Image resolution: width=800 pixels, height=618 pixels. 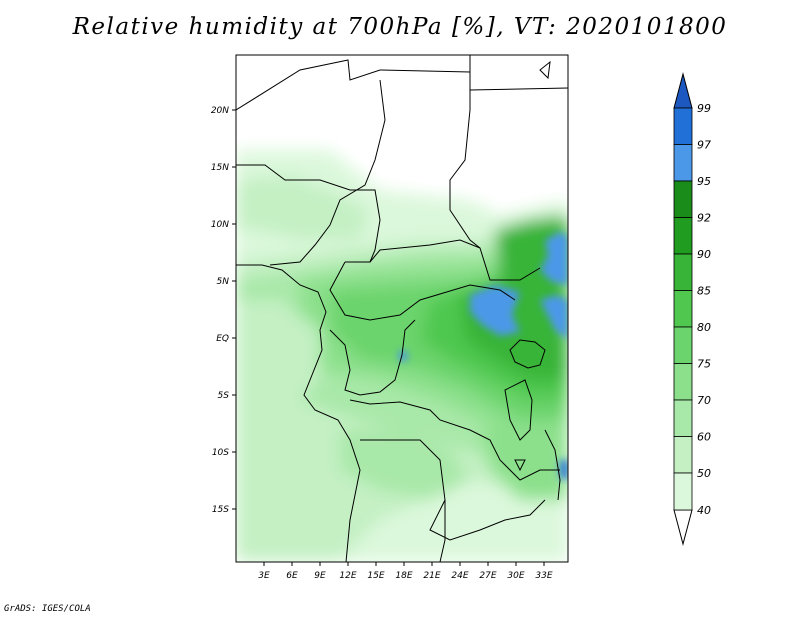 I want to click on colorbar-label: 90, so click(x=704, y=254).